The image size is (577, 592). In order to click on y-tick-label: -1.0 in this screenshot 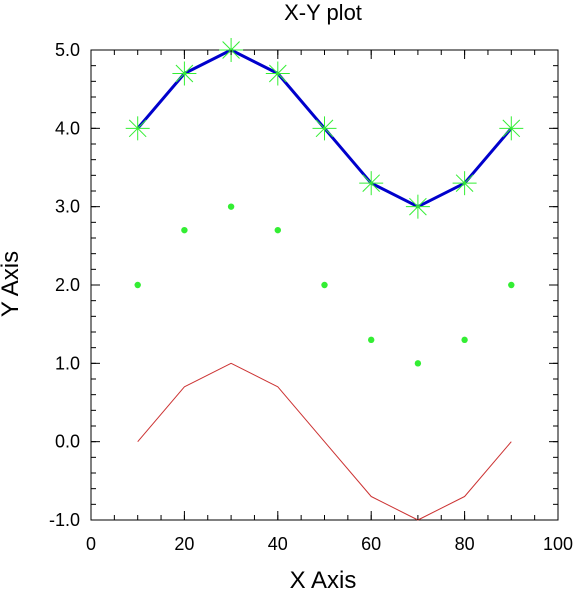, I will do `click(64, 520)`.